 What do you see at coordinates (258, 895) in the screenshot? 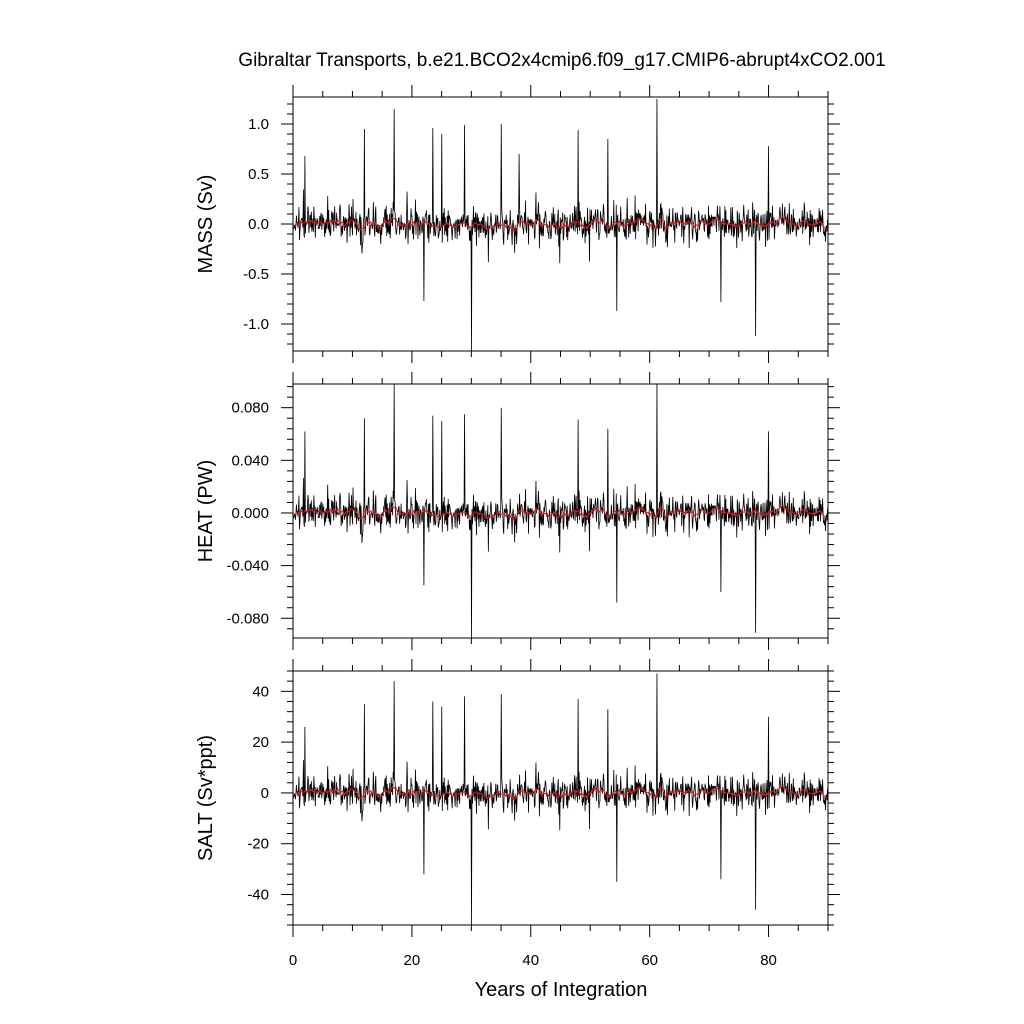
I see `y-tick-label: -40` at bounding box center [258, 895].